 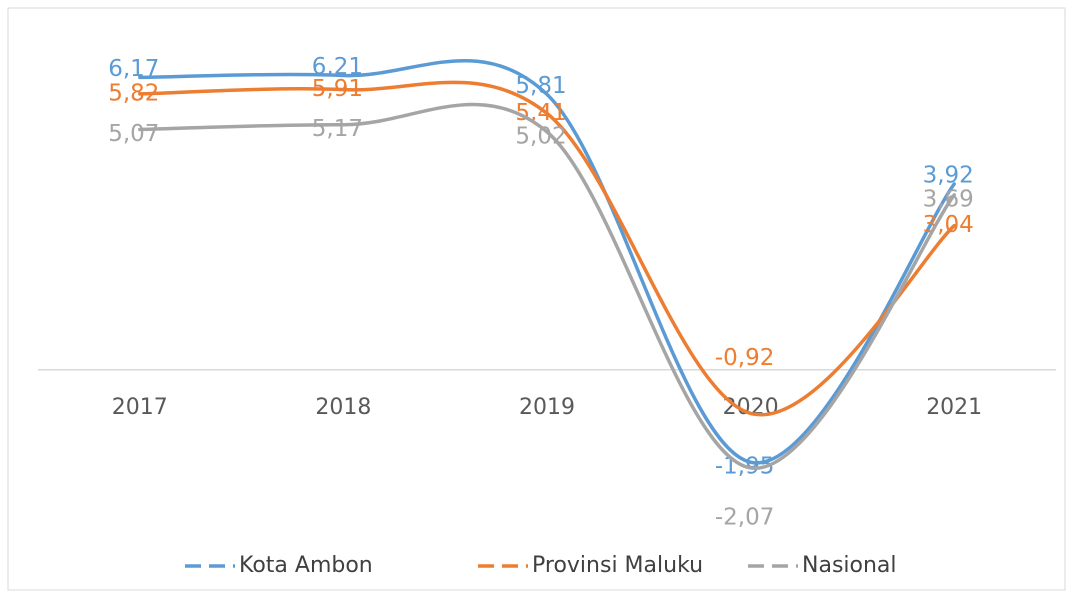 I want to click on legend-label: Provinsi Maluku, so click(x=617, y=565).